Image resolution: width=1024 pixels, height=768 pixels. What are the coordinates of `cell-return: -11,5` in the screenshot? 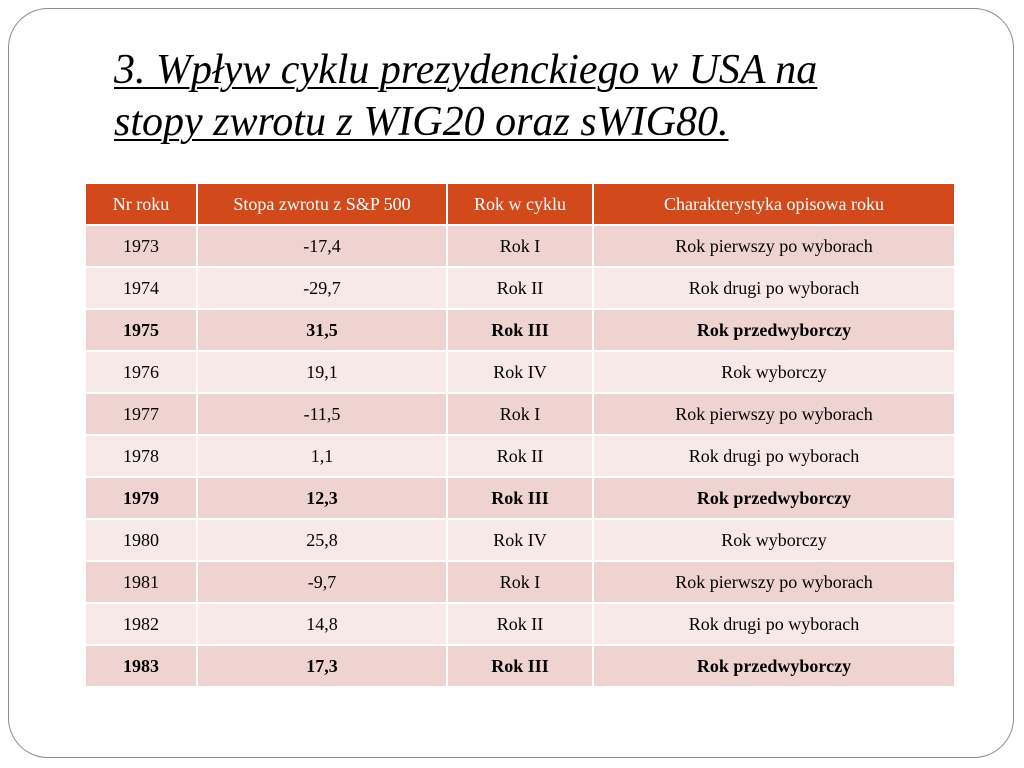 It's located at (322, 414).